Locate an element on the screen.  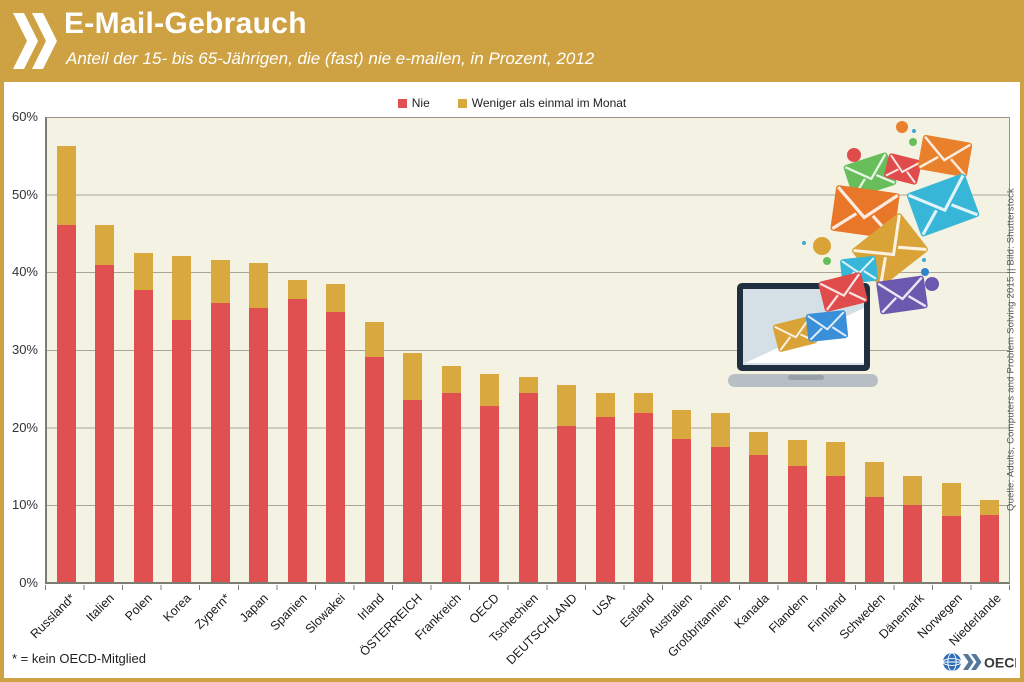
y-tick-label: 60% is located at coordinates (24, 116).